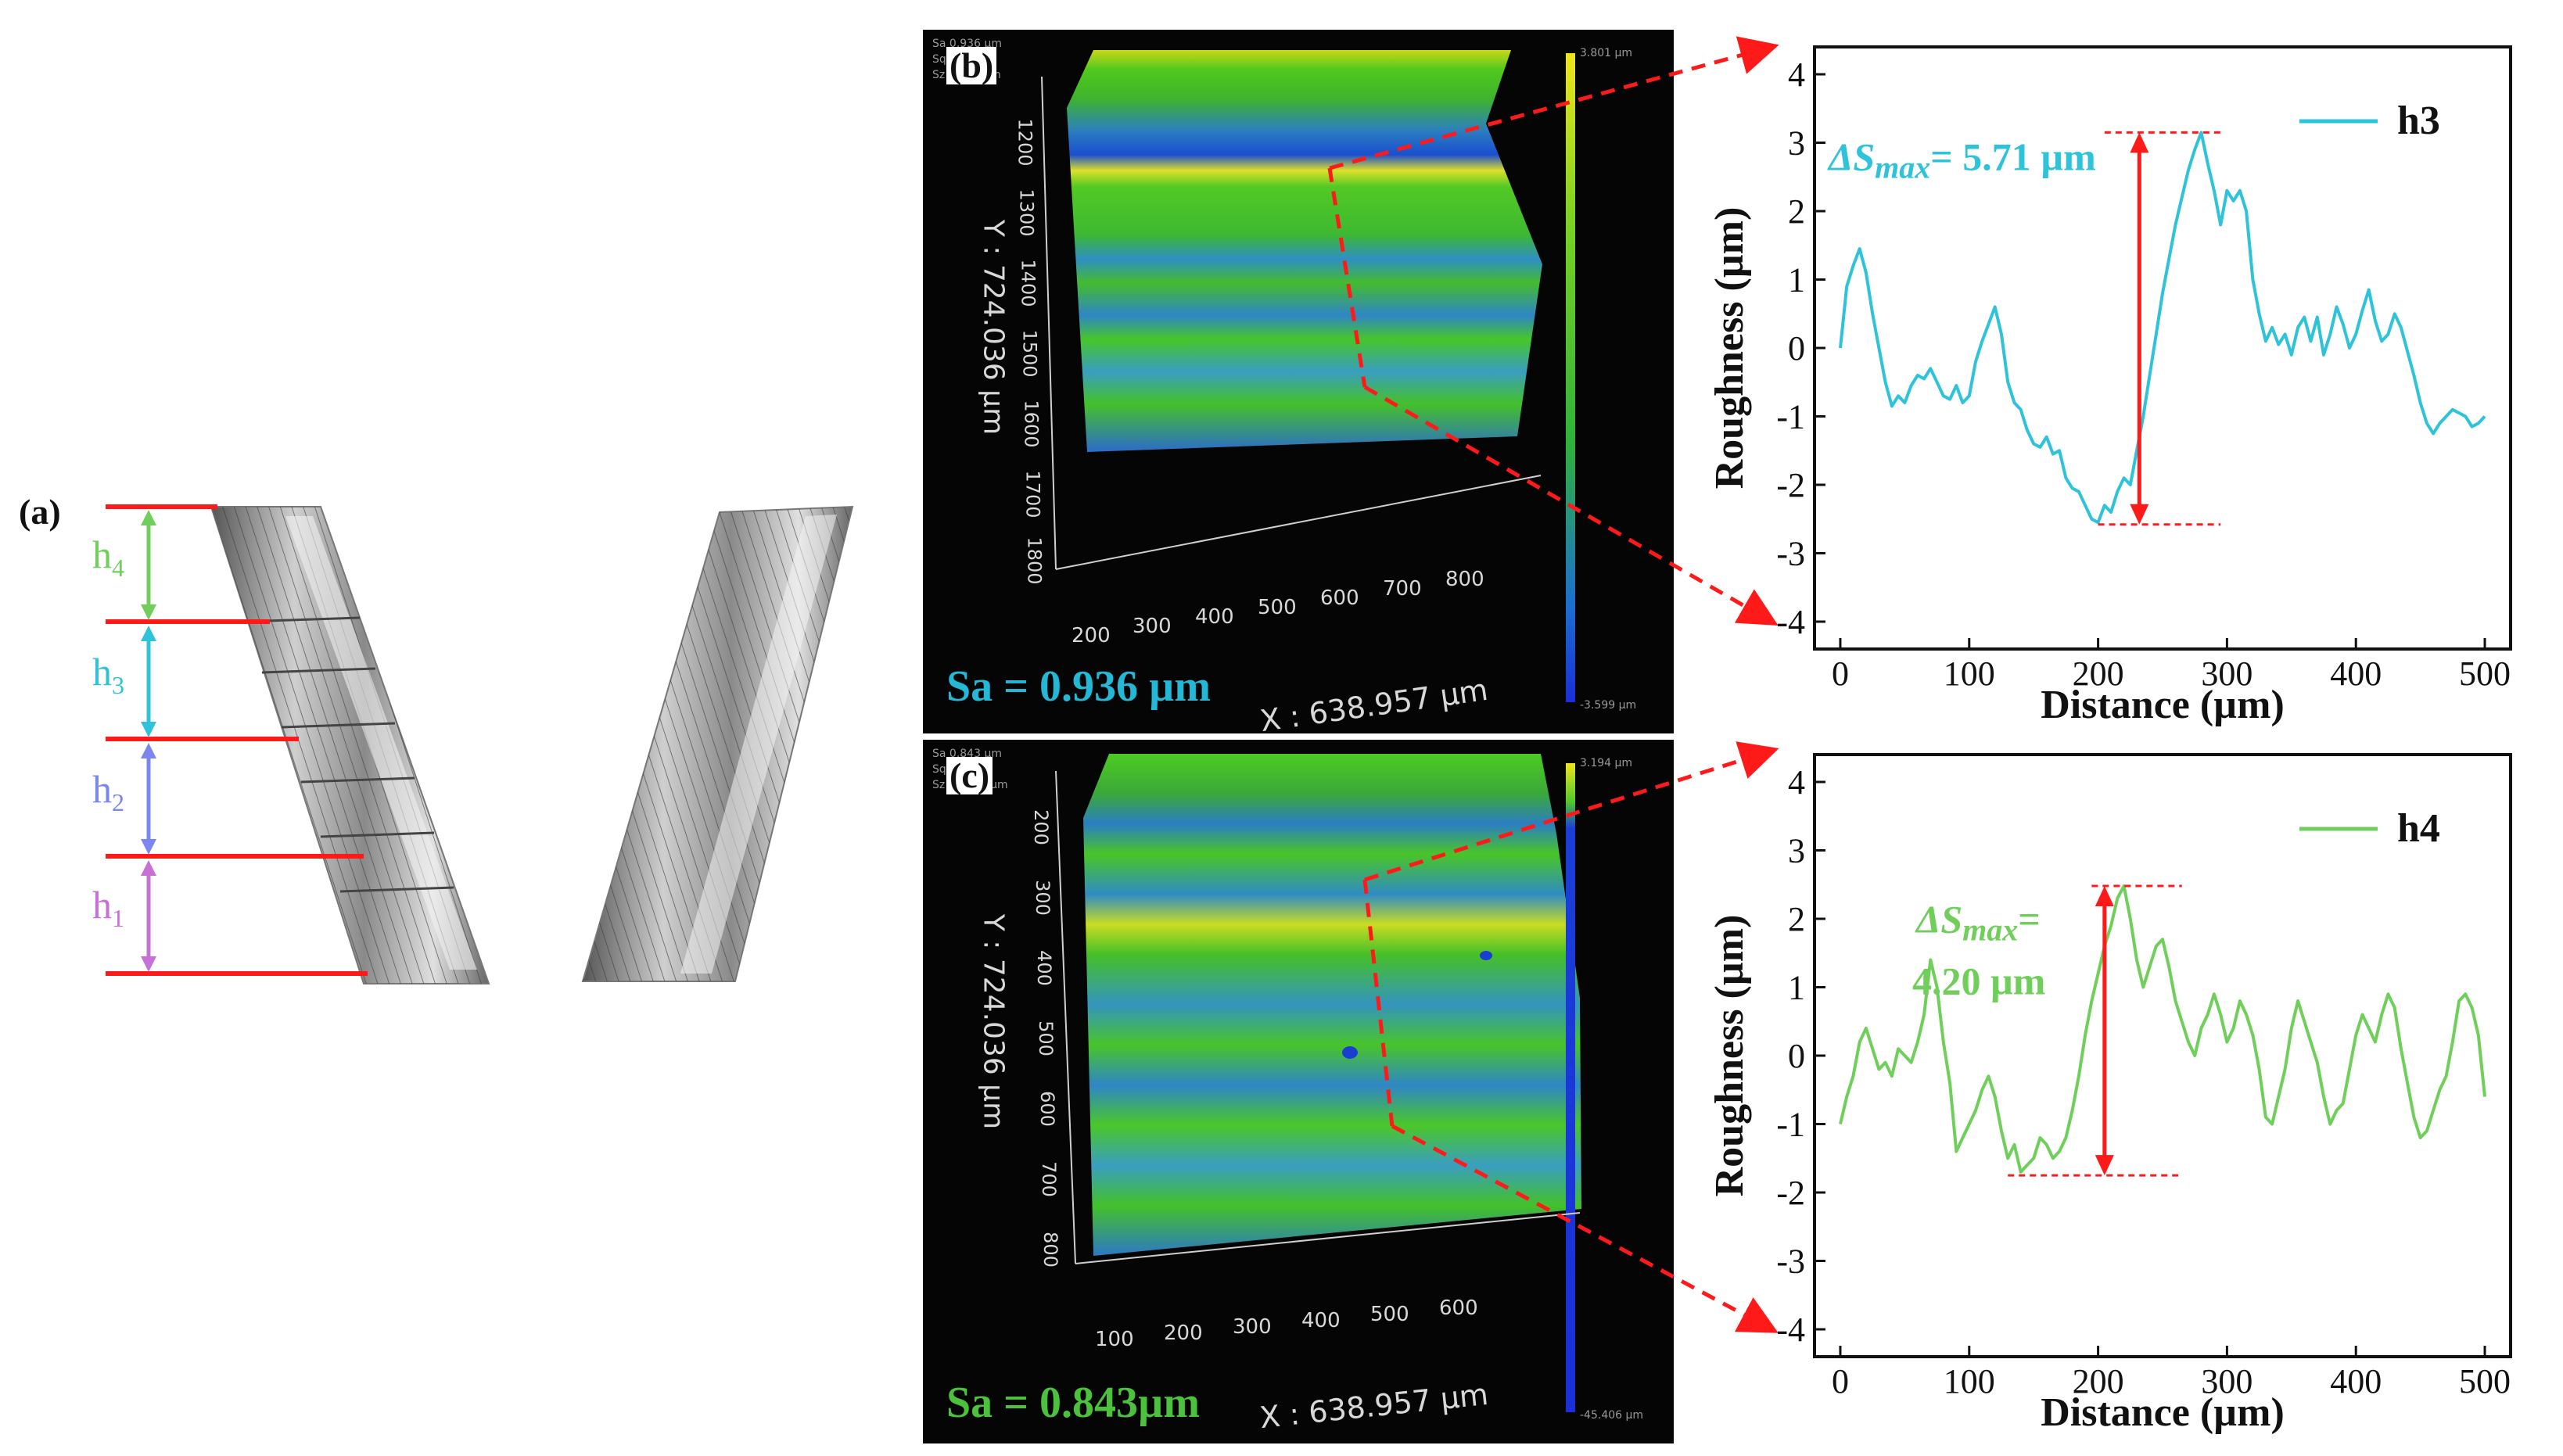  Describe the element at coordinates (1961, 160) in the screenshot. I see `delta-s-max-annotation: ΔSmax= 5.71 µm` at that location.